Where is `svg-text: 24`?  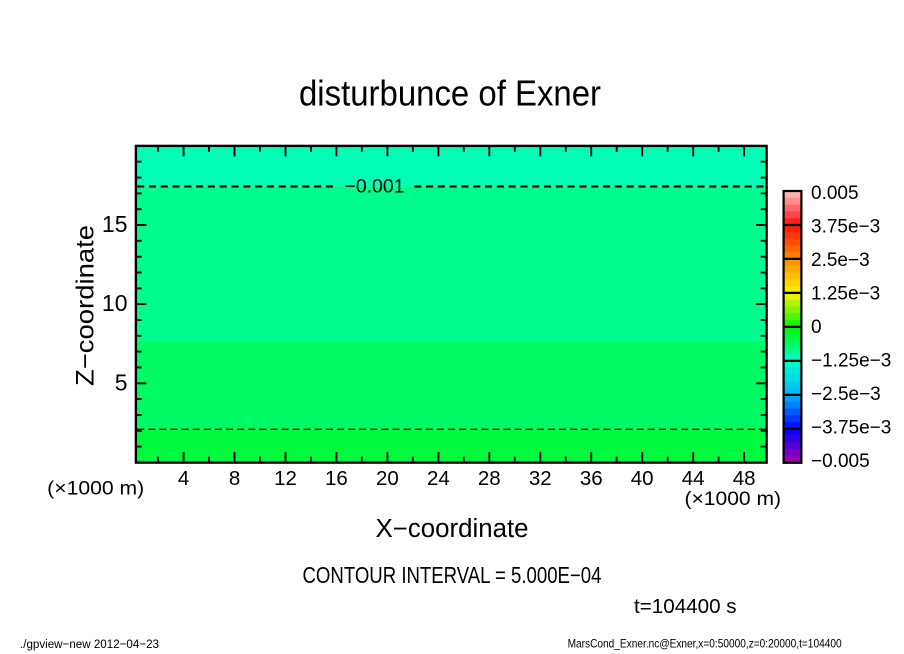
svg-text: 24 is located at coordinates (438, 478).